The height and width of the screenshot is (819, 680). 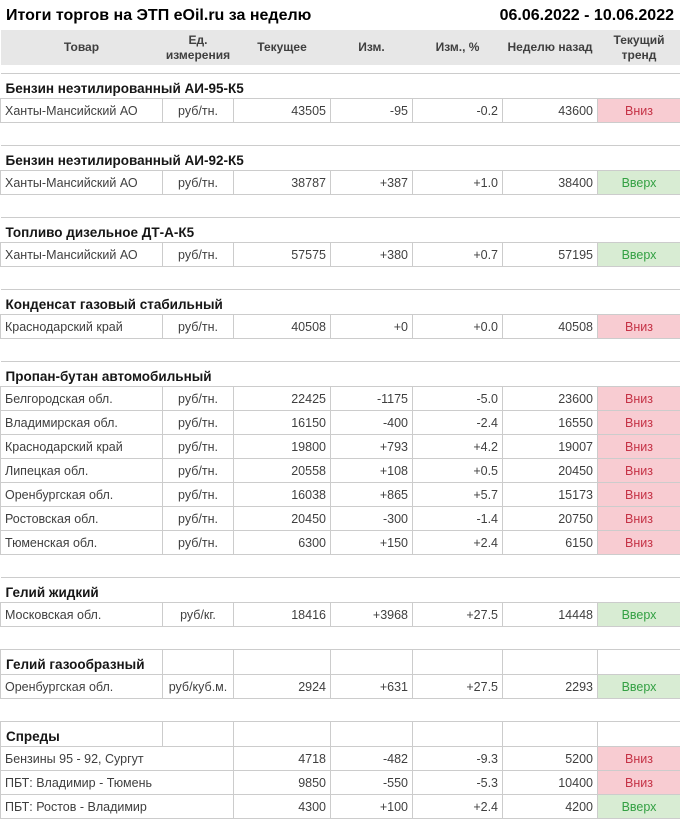 What do you see at coordinates (340, 230) in the screenshot?
I see `section-header-row: Топливо дизельное ДТ-А-К5` at bounding box center [340, 230].